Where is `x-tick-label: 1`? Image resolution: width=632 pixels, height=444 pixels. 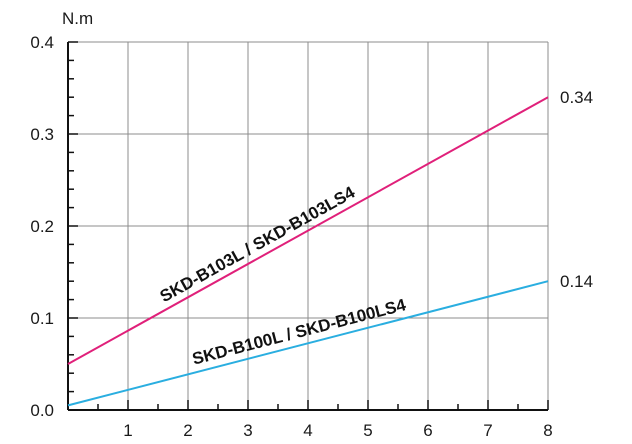 x-tick-label: 1 is located at coordinates (127, 430).